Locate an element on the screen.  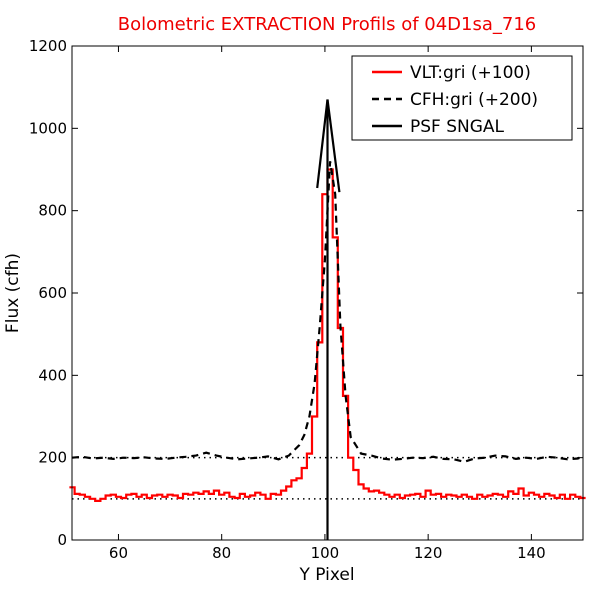
y-tick-label: 200 is located at coordinates (52, 458).